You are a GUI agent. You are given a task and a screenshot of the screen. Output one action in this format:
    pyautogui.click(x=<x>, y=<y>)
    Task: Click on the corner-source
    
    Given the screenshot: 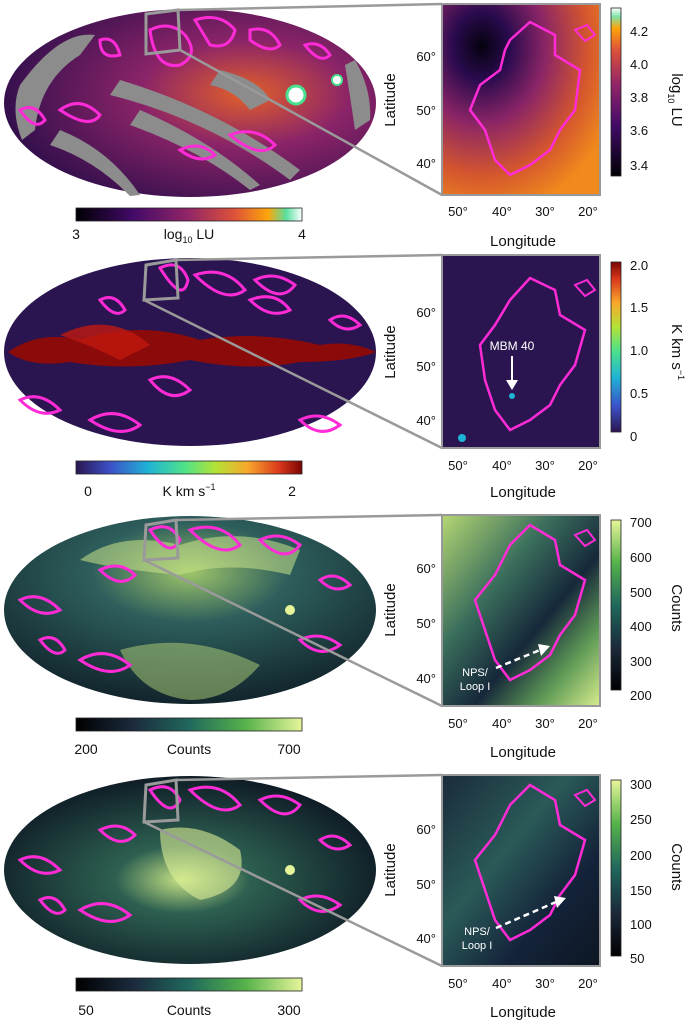 What is the action you would take?
    pyautogui.click(x=462, y=438)
    